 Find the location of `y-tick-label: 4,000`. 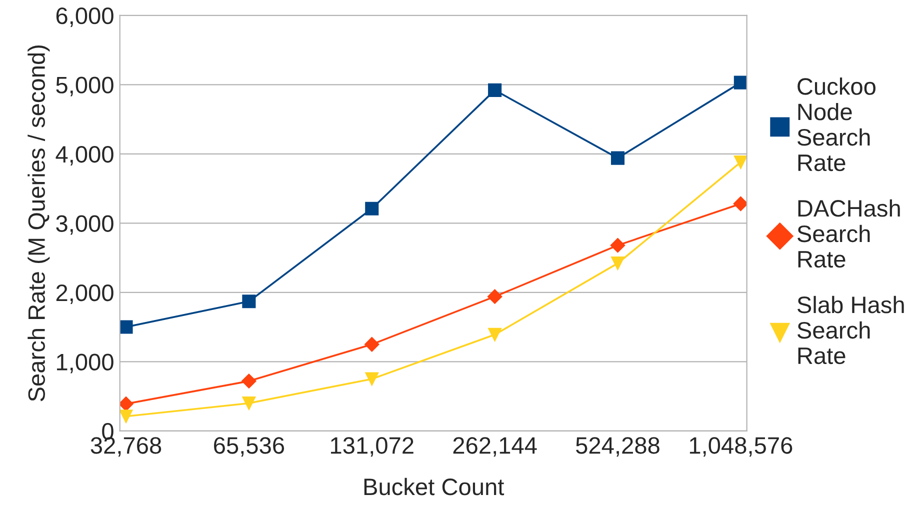

y-tick-label: 4,000 is located at coordinates (85, 156).